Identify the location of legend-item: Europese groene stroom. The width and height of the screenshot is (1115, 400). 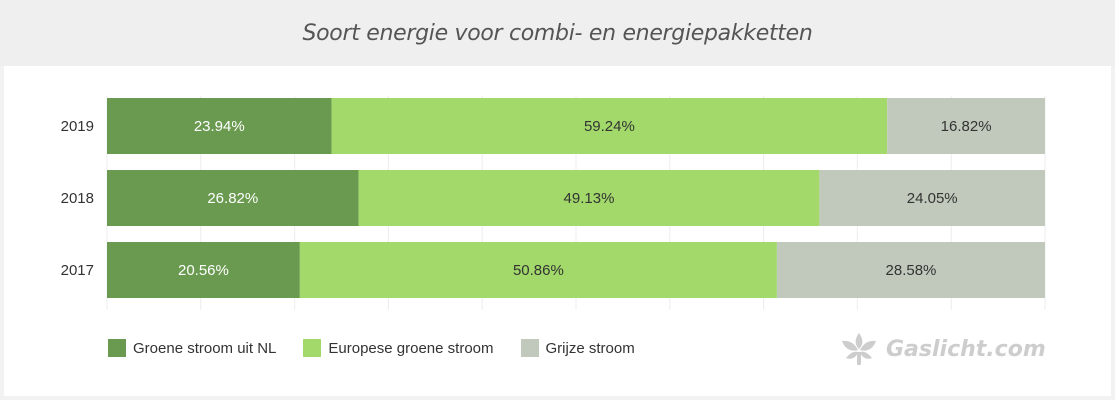
(398, 348).